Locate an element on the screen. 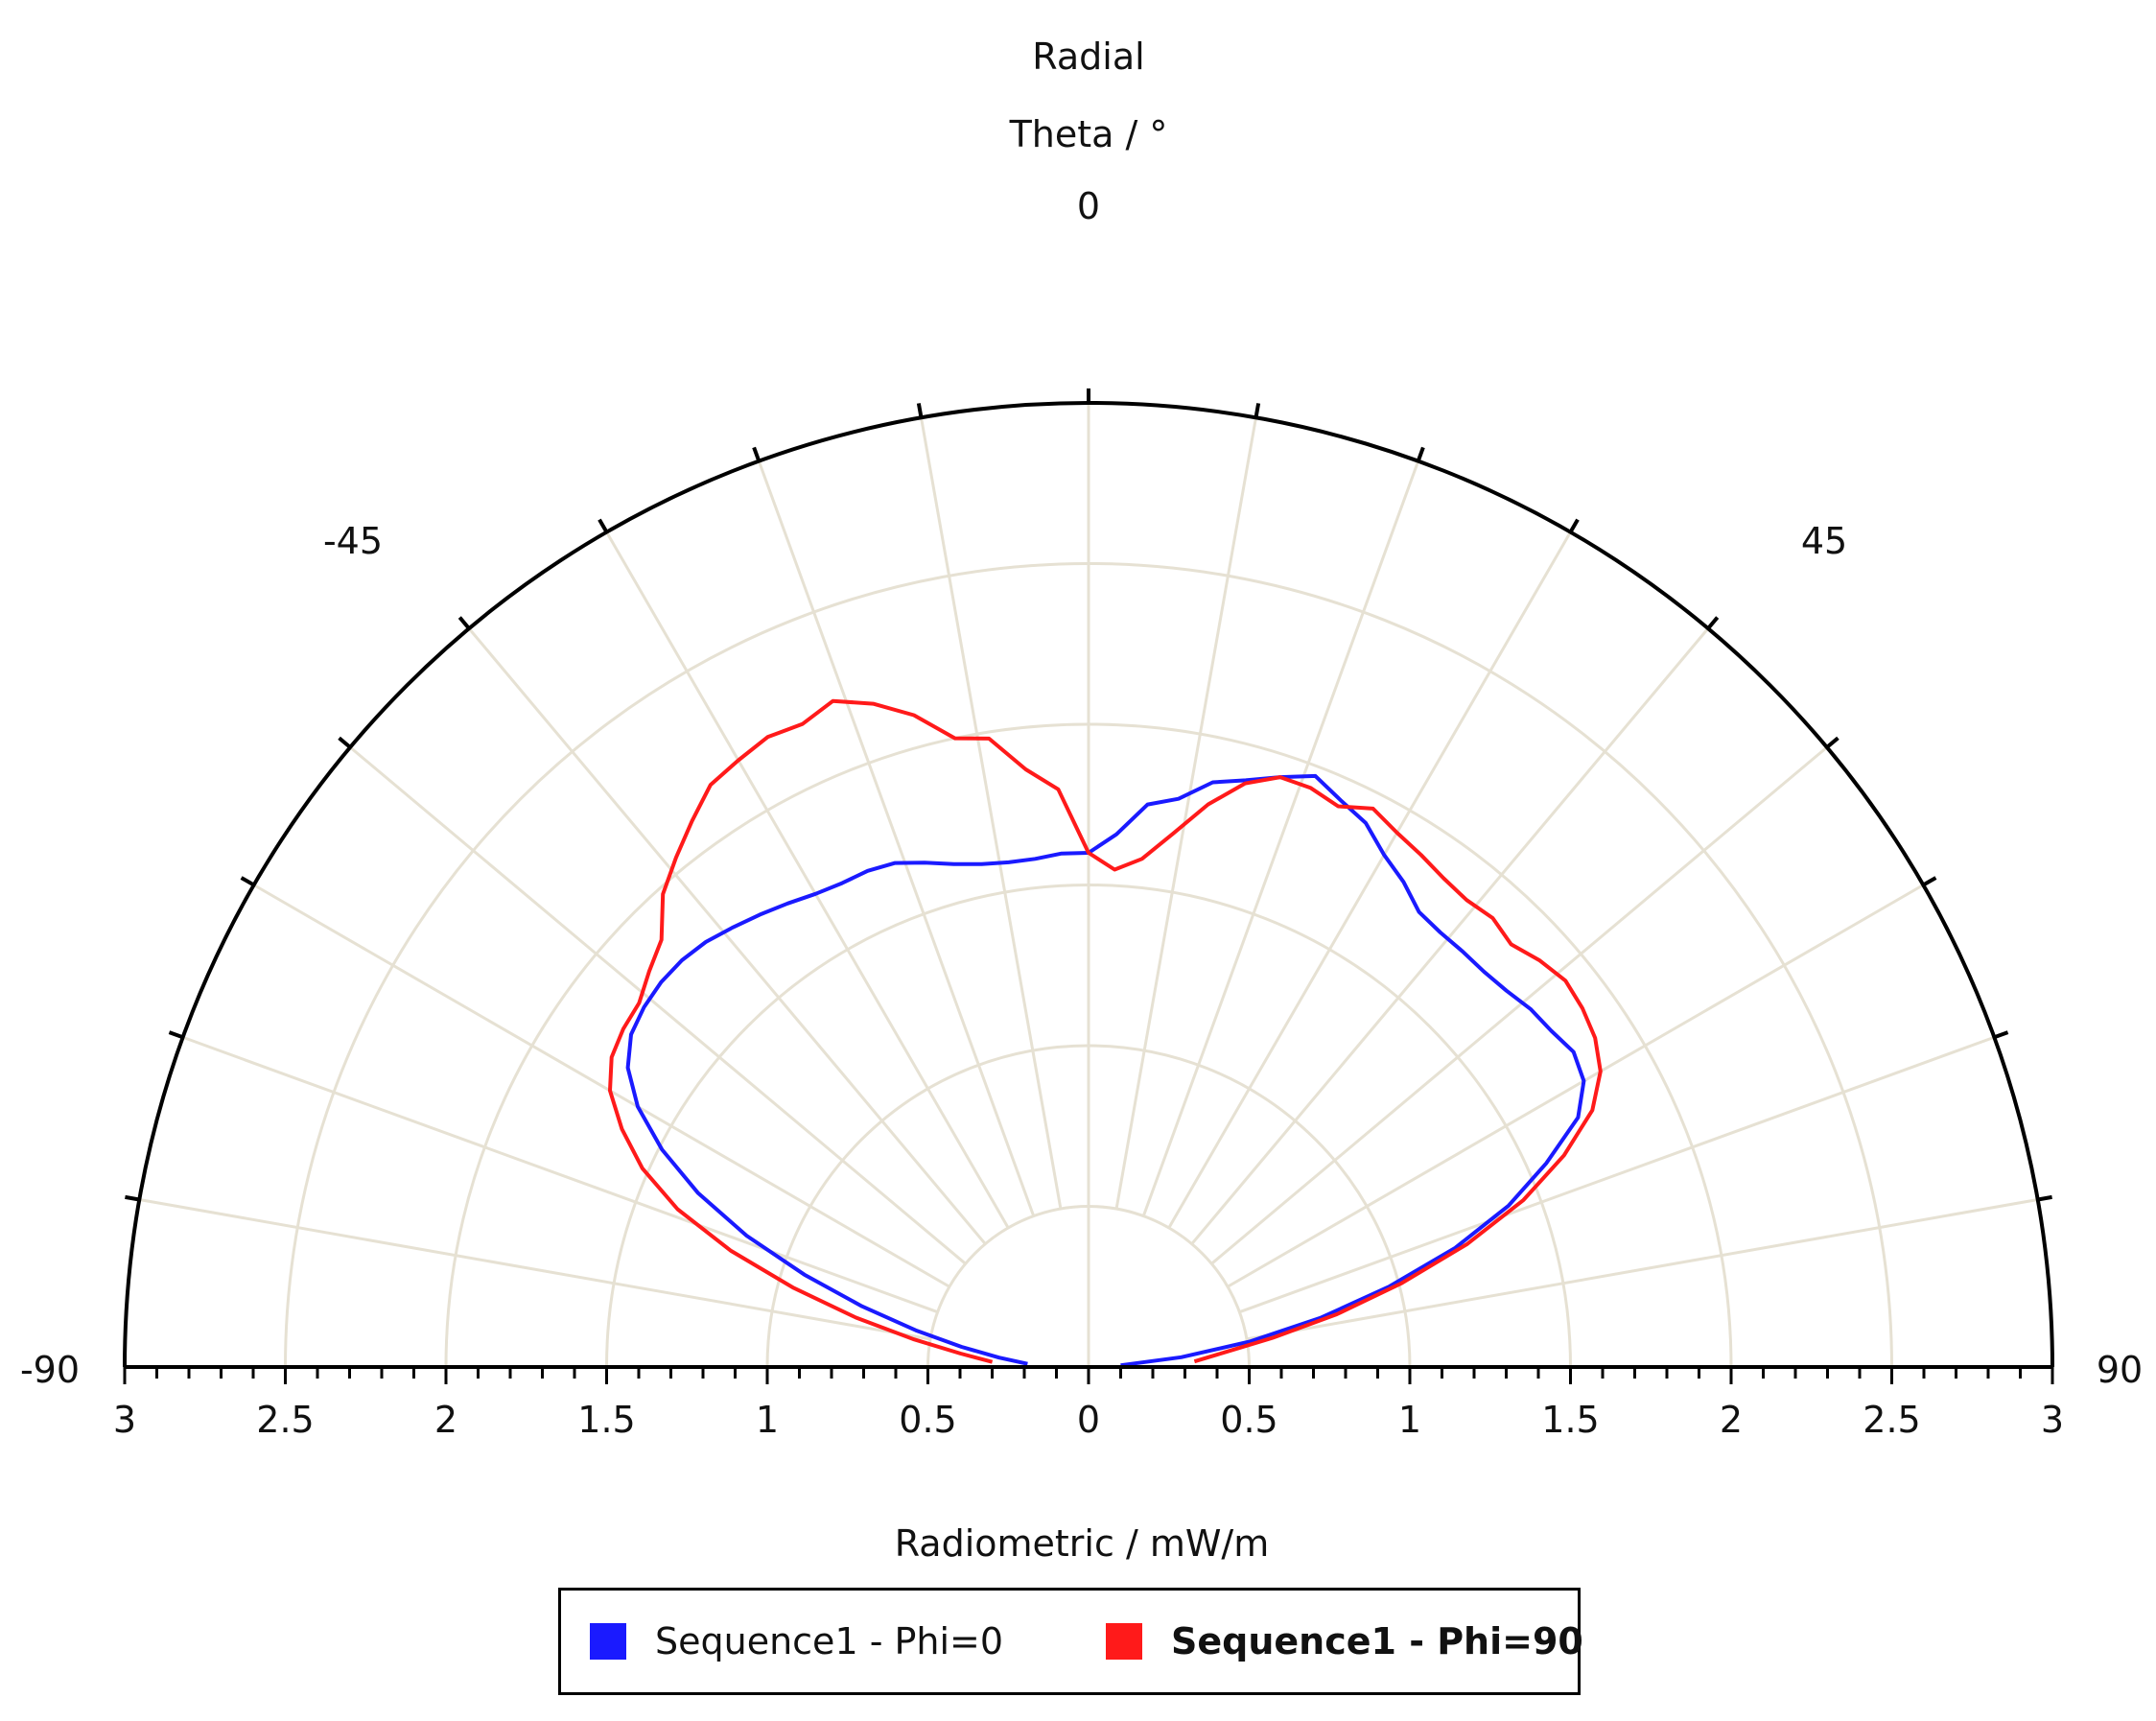 This screenshot has height=1721, width=2156. legend-swatch-phi0 is located at coordinates (608, 1641).